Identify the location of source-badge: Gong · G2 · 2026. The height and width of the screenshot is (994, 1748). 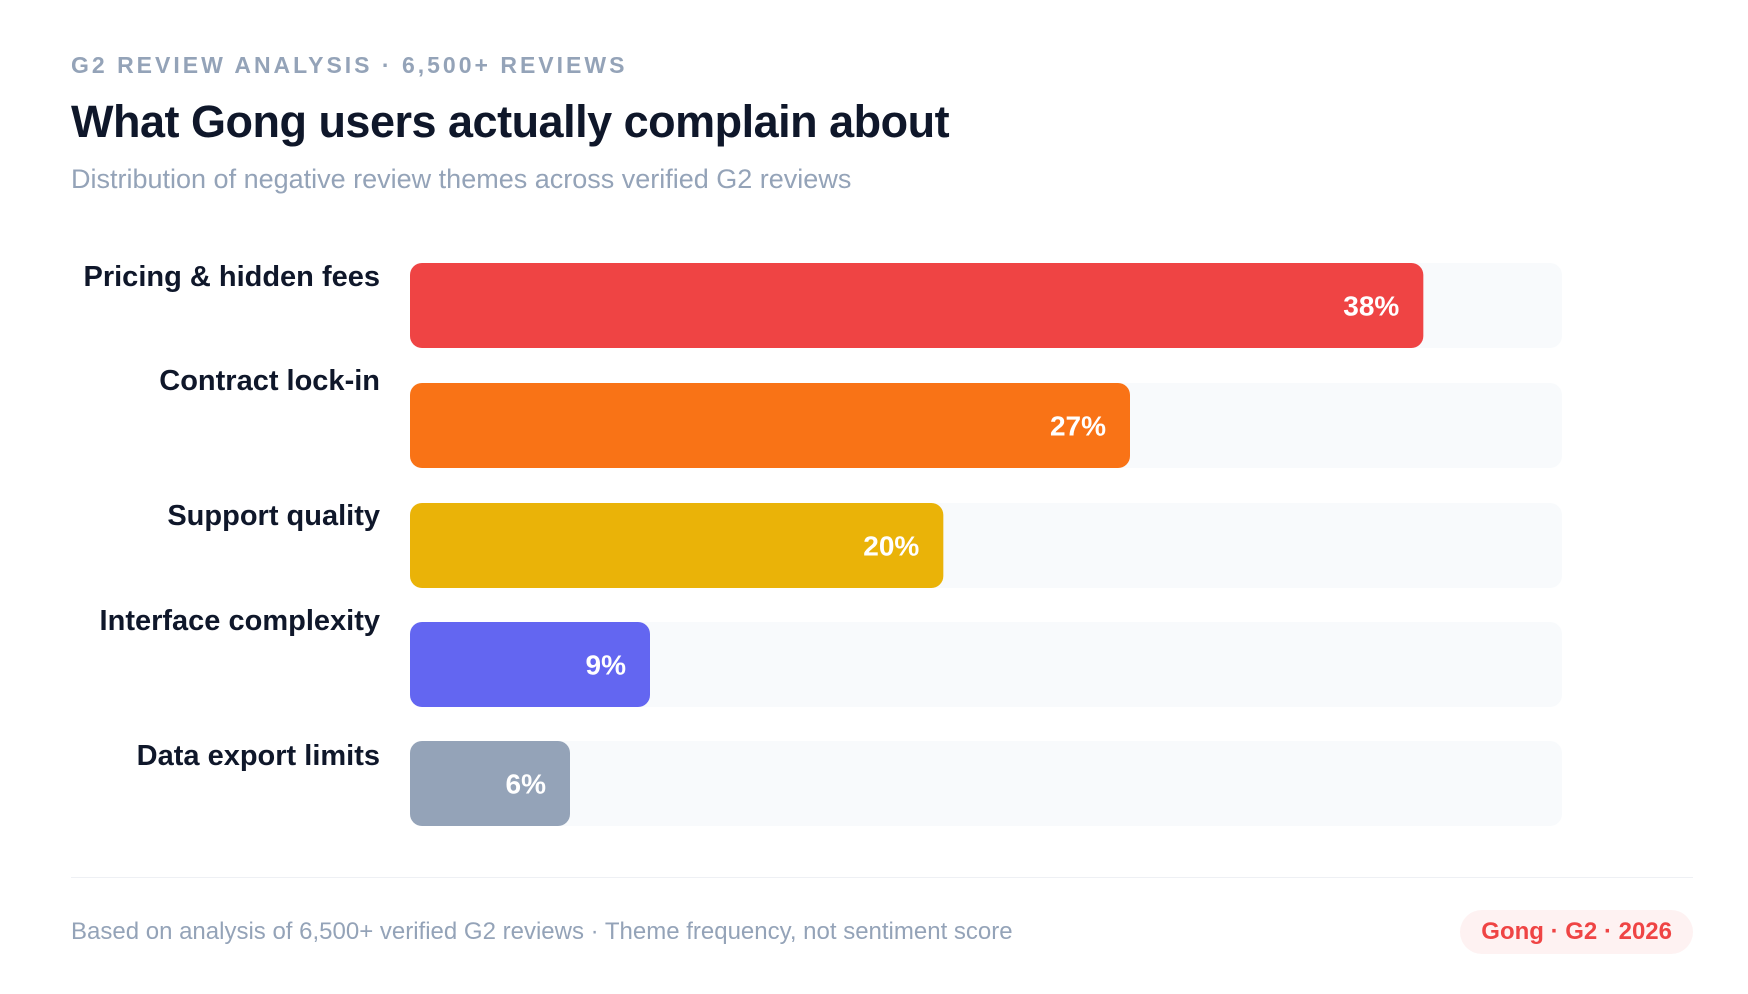
(1576, 932).